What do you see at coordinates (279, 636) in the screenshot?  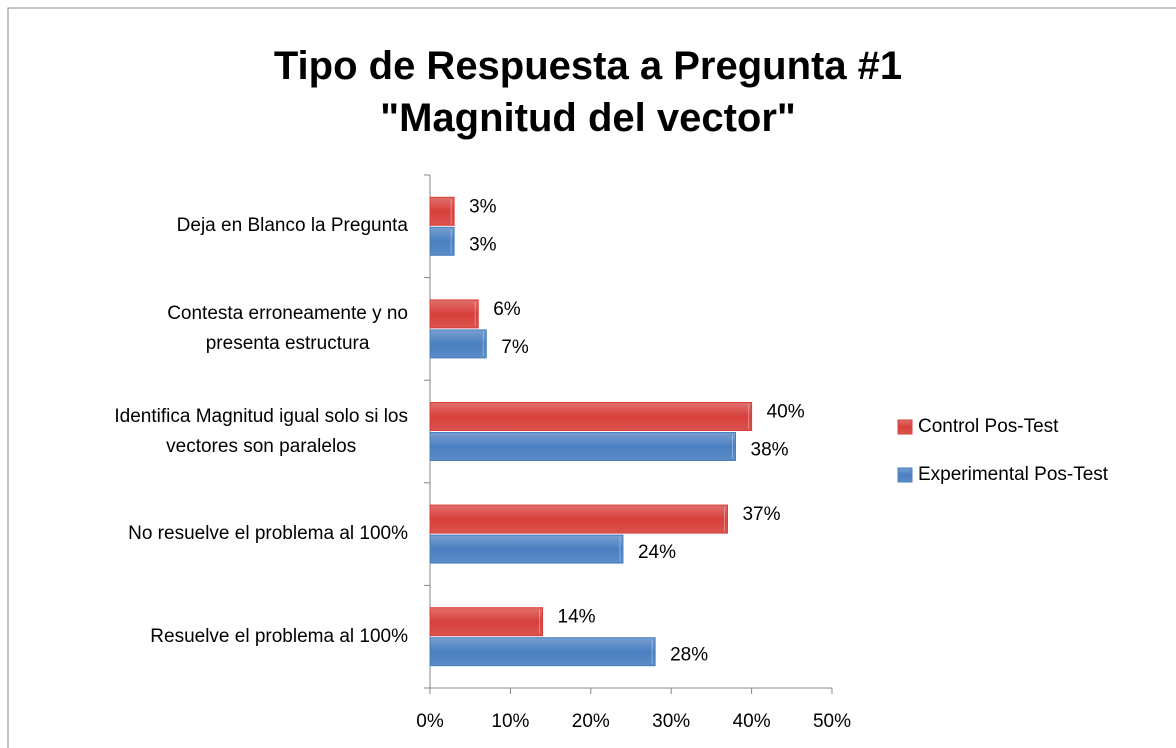 I see `category-label: Resuelve el problema al 100%` at bounding box center [279, 636].